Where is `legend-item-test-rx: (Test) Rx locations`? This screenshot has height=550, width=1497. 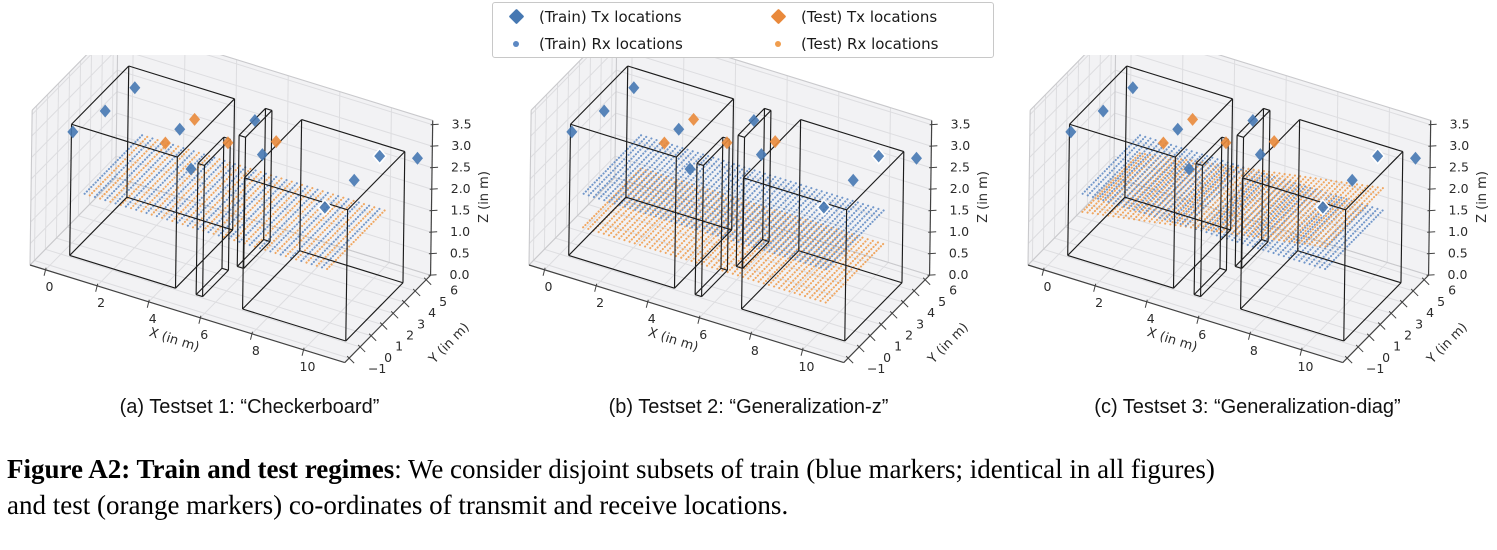 legend-item-test-rx: (Test) Rx locations is located at coordinates (875, 43).